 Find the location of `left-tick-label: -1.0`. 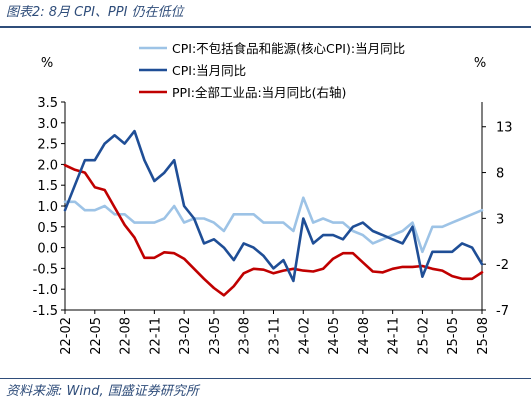

left-tick-label: -1.0 is located at coordinates (45, 290).